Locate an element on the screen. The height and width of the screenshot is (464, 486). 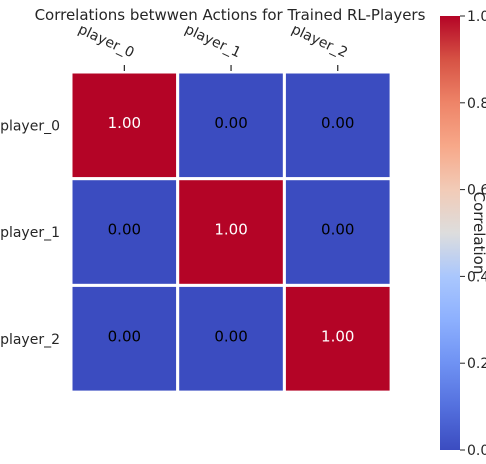
x-tick-label: player_0 is located at coordinates (106, 41).